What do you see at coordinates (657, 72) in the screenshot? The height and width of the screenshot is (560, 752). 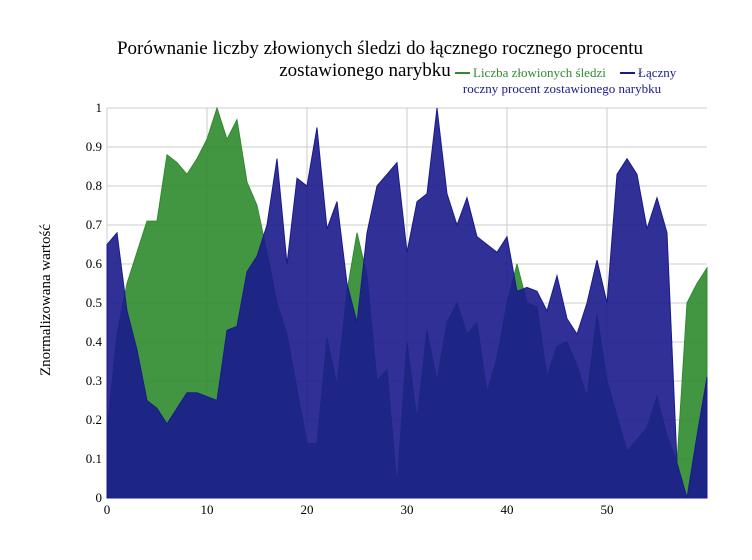 I see `legend-label-fry-line-1: Łączny` at bounding box center [657, 72].